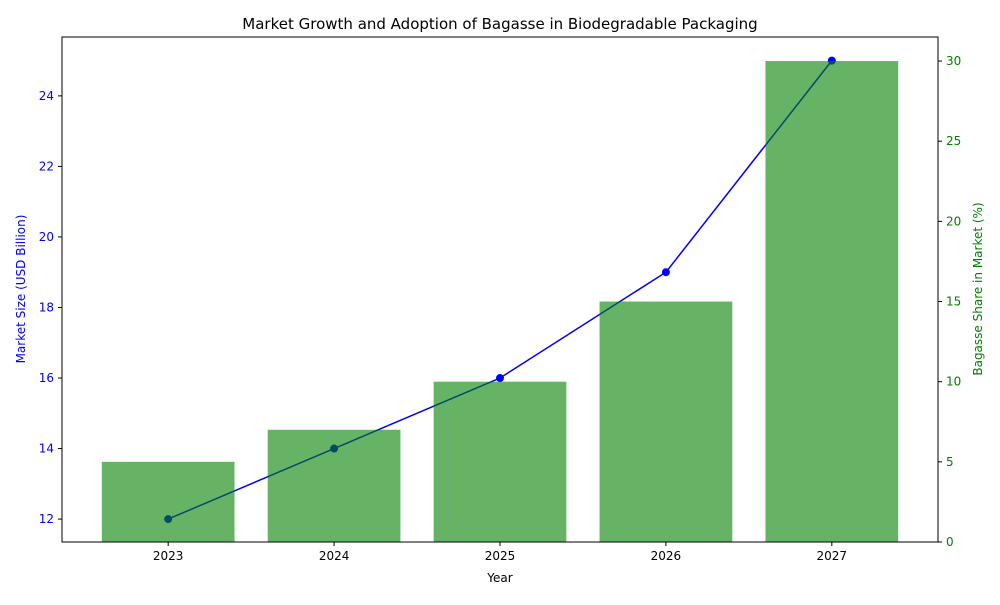 Image resolution: width=1000 pixels, height=605 pixels. Describe the element at coordinates (500, 556) in the screenshot. I see `x-tick-label: 2025` at that location.